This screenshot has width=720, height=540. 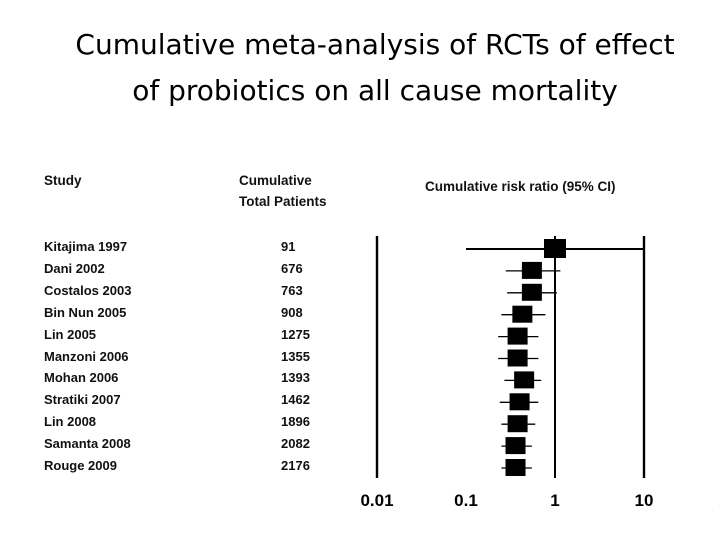 What do you see at coordinates (74, 268) in the screenshot?
I see `study-label: Dani 2002` at bounding box center [74, 268].